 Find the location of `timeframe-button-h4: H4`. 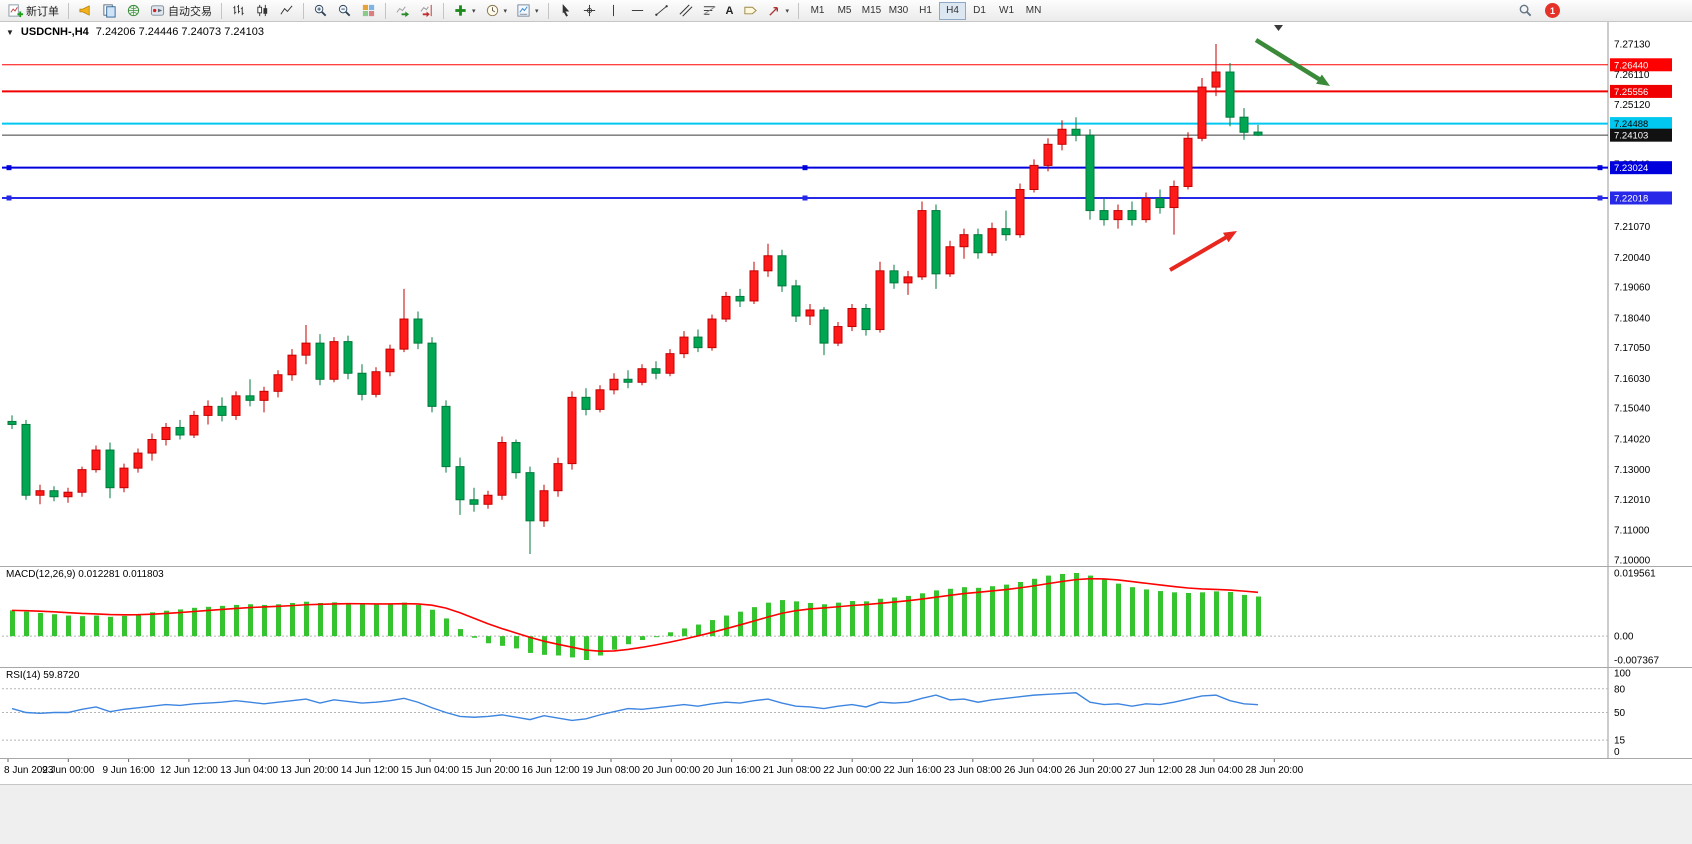

timeframe-button-h4: H4 is located at coordinates (953, 10).